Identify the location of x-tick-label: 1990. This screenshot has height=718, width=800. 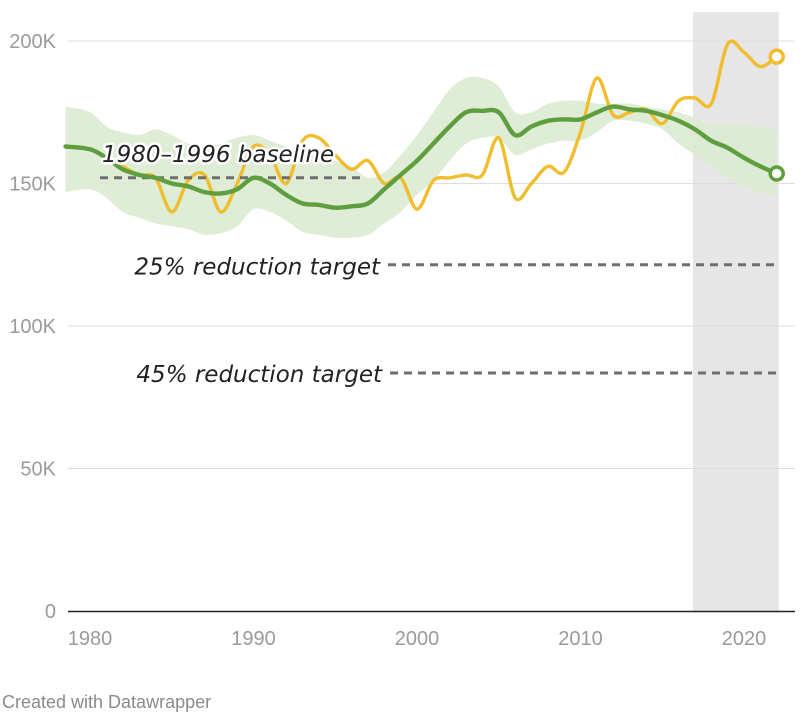
(253, 639).